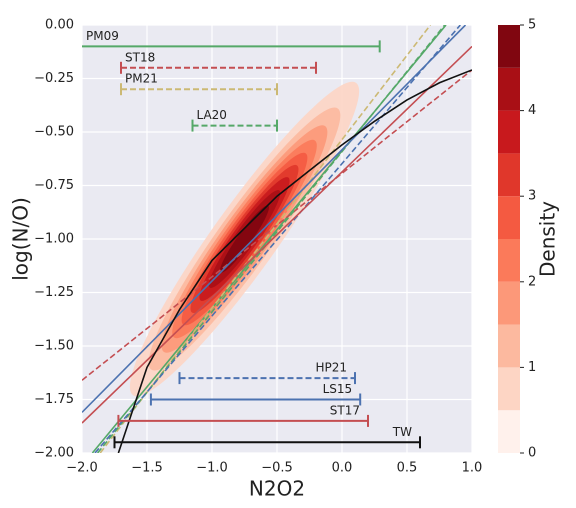 Image resolution: width=576 pixels, height=508 pixels. I want to click on colorbar: 0 1 2 3 4 5, so click(517, 239).